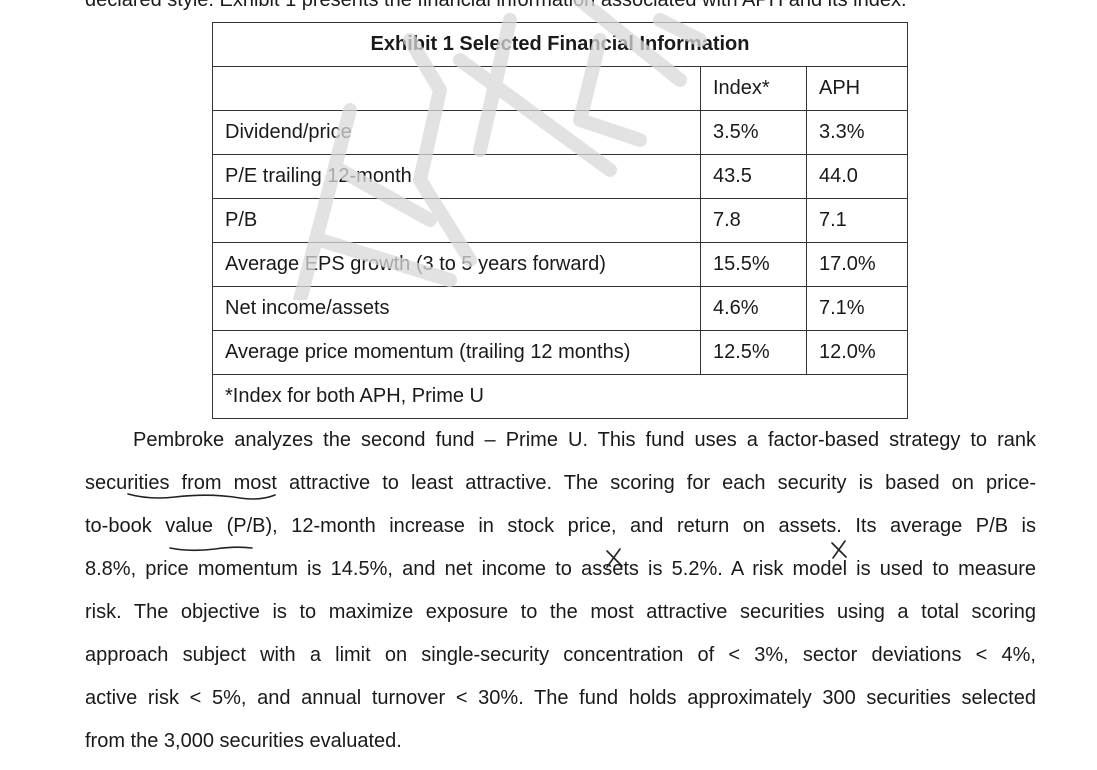 The image size is (1097, 770). Describe the element at coordinates (456, 88) in the screenshot. I see `header-cell-blank` at that location.